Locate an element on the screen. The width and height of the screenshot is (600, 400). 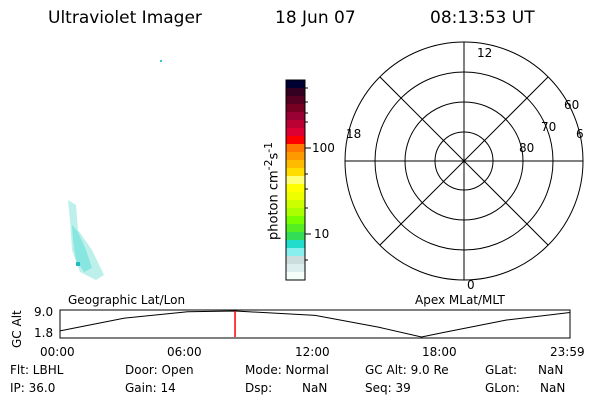
altitude-line is located at coordinates (315, 324).